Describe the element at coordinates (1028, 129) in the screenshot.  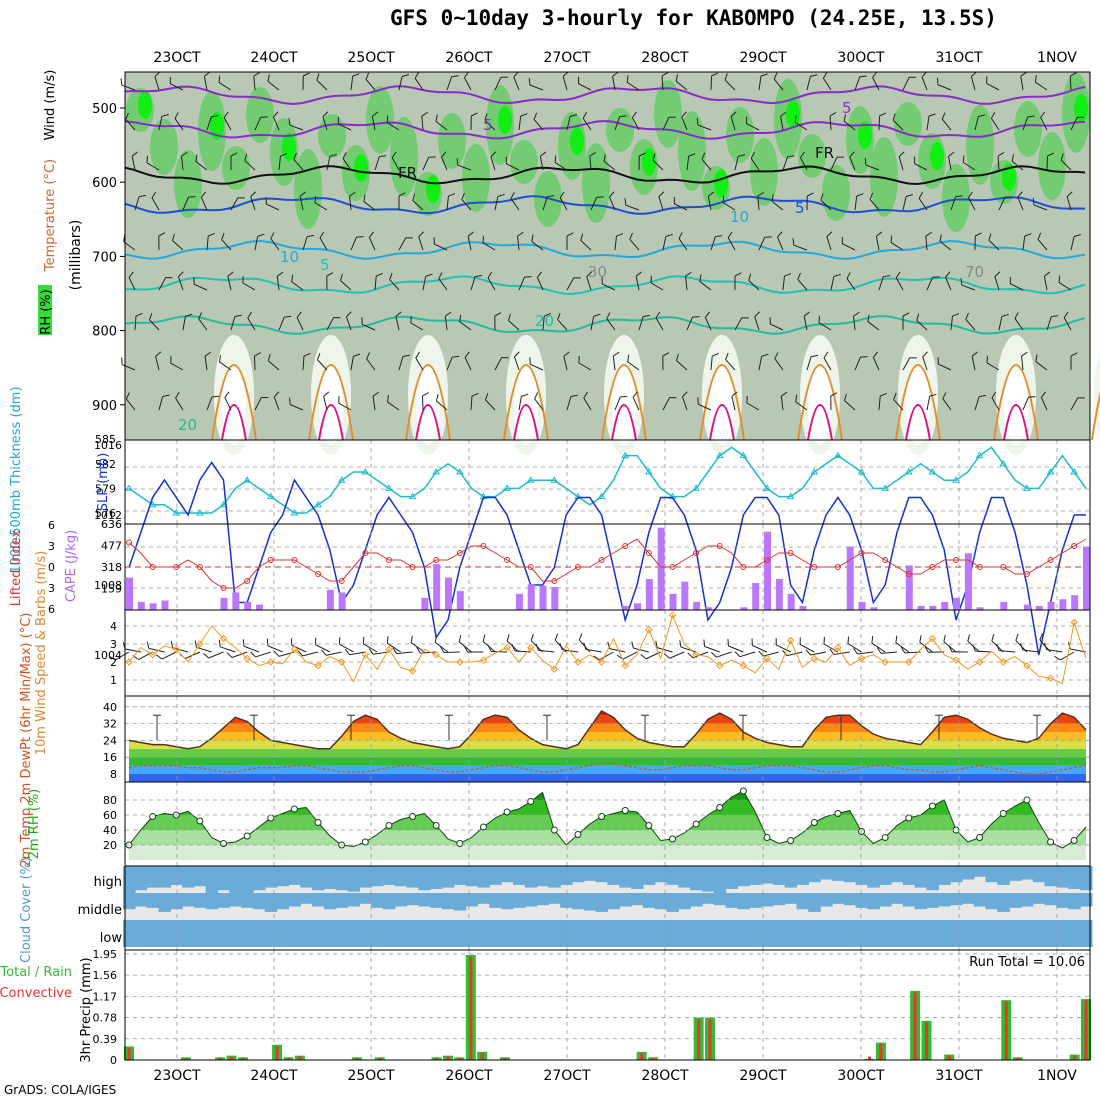
I see `rh-shade-moderate` at that location.